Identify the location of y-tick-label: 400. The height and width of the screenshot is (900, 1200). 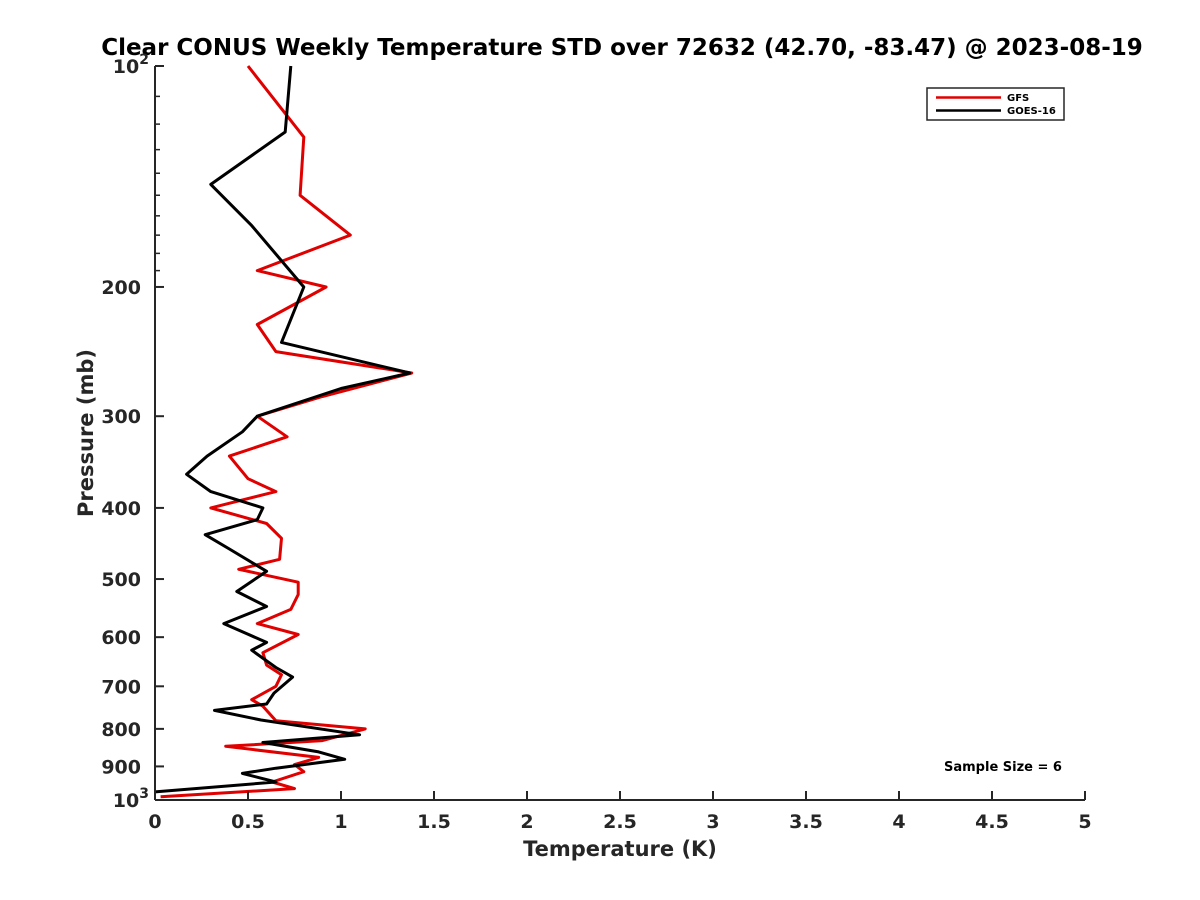
(121, 509).